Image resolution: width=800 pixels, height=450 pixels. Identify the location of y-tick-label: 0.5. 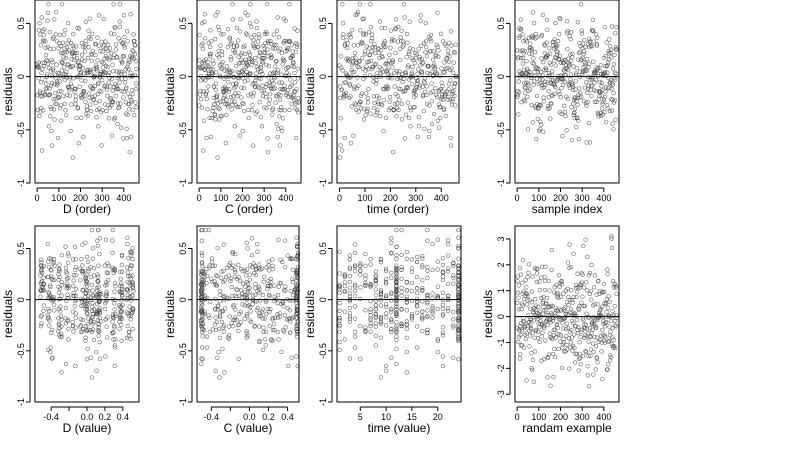
(501, 23).